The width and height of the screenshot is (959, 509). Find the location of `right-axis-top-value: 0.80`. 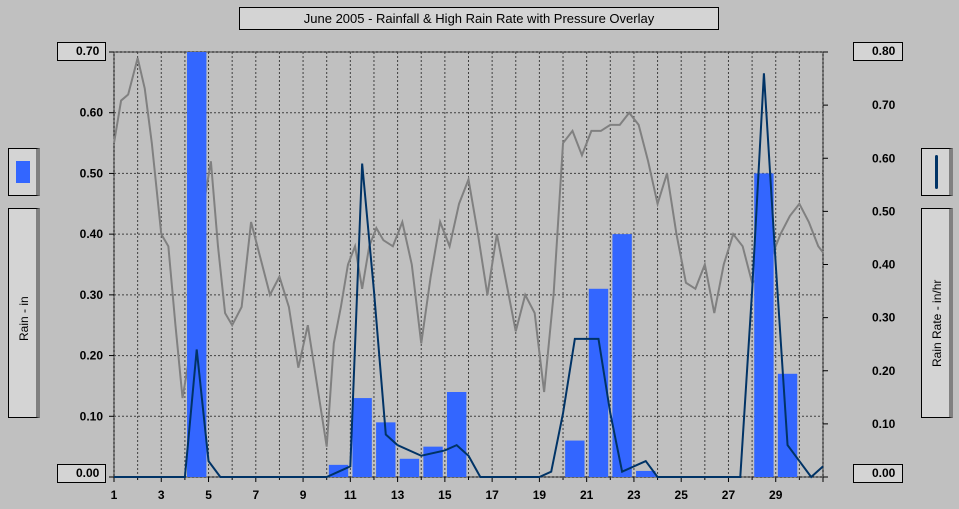

right-axis-top-value: 0.80 is located at coordinates (884, 51).